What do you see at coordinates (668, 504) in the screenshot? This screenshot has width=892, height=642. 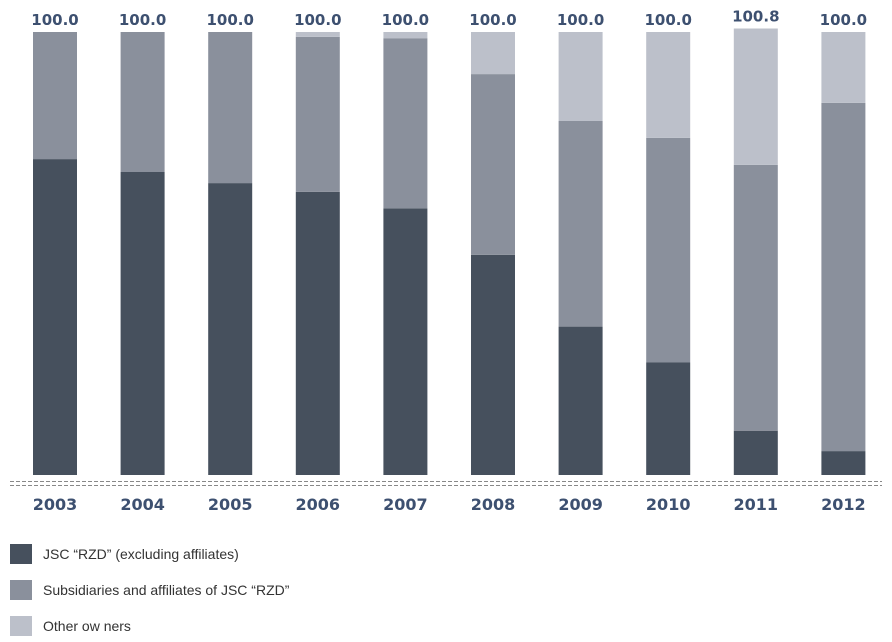 I see `year-label-2010: 2010` at bounding box center [668, 504].